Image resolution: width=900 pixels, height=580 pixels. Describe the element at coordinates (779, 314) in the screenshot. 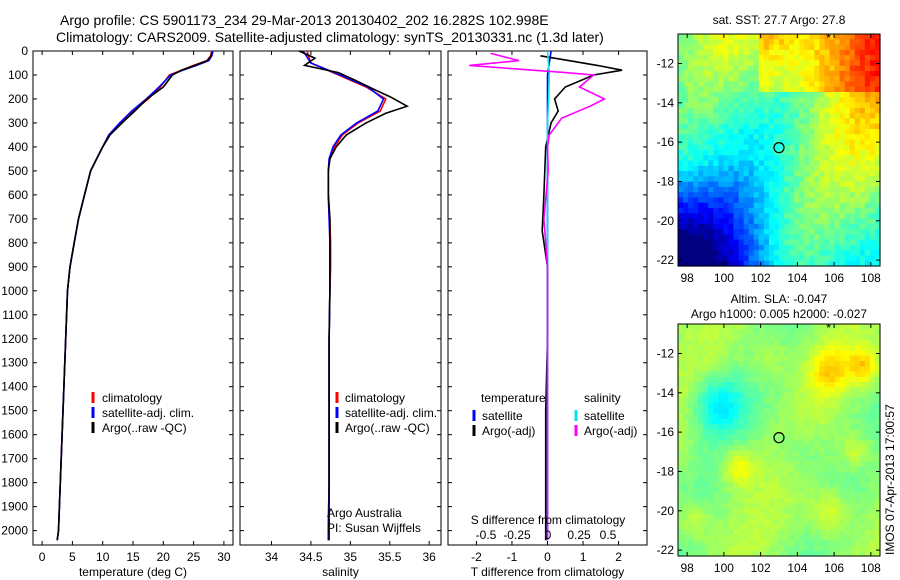

I see `sla-map-title-line-2: Argo h1000: 0.005 h2000: -0.027` at that location.